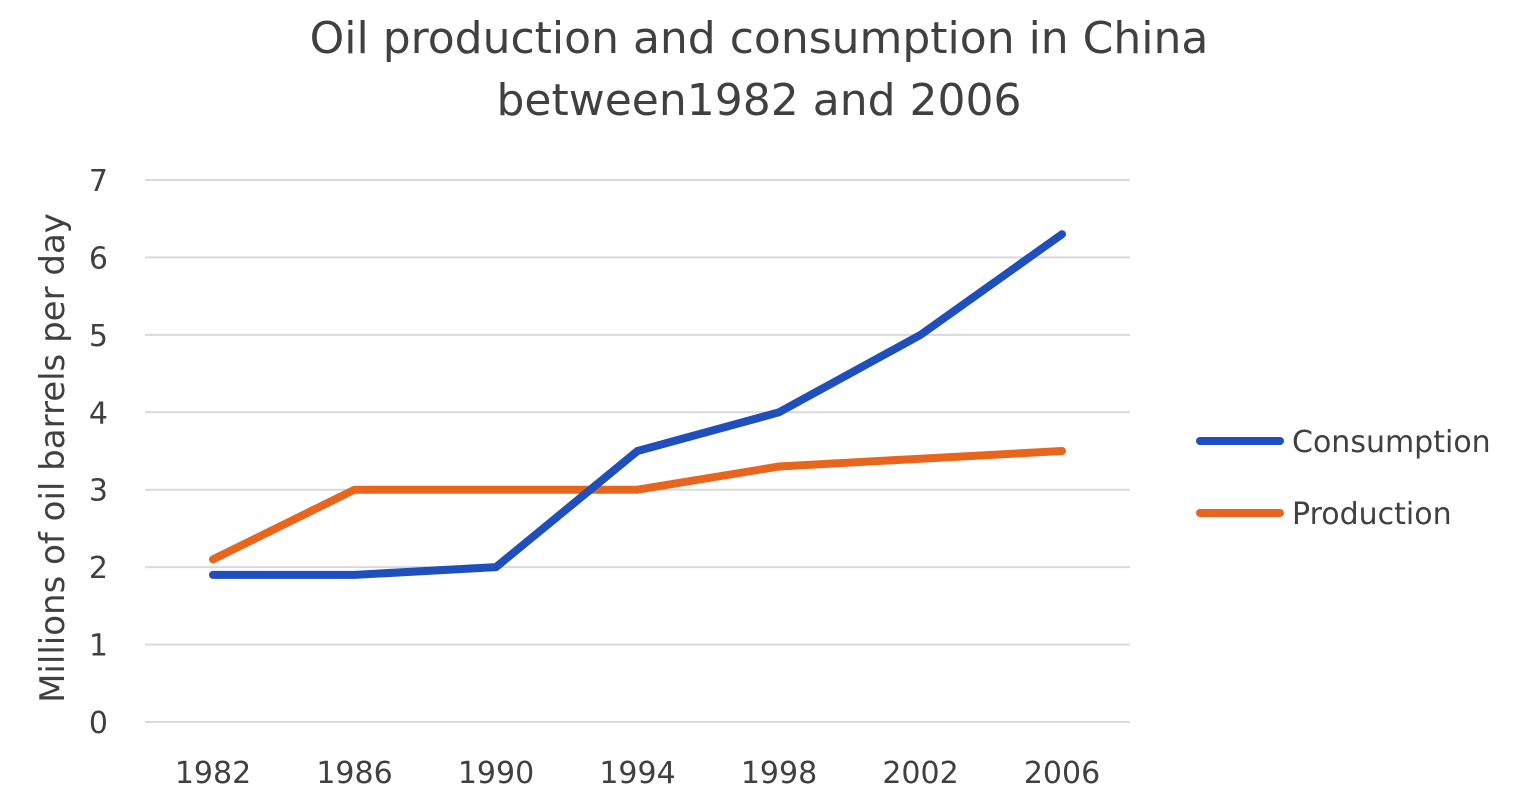 This screenshot has height=809, width=1518. I want to click on x-tick-label: 1986, so click(354, 773).